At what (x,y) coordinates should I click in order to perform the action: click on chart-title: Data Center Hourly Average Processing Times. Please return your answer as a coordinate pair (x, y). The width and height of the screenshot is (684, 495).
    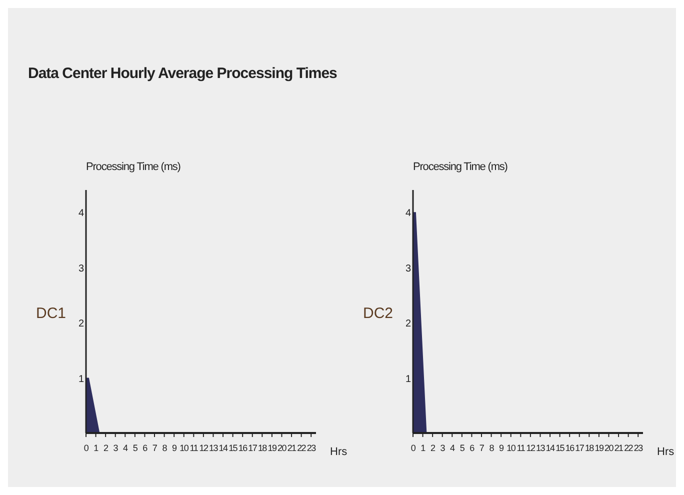
    Looking at the image, I should click on (183, 73).